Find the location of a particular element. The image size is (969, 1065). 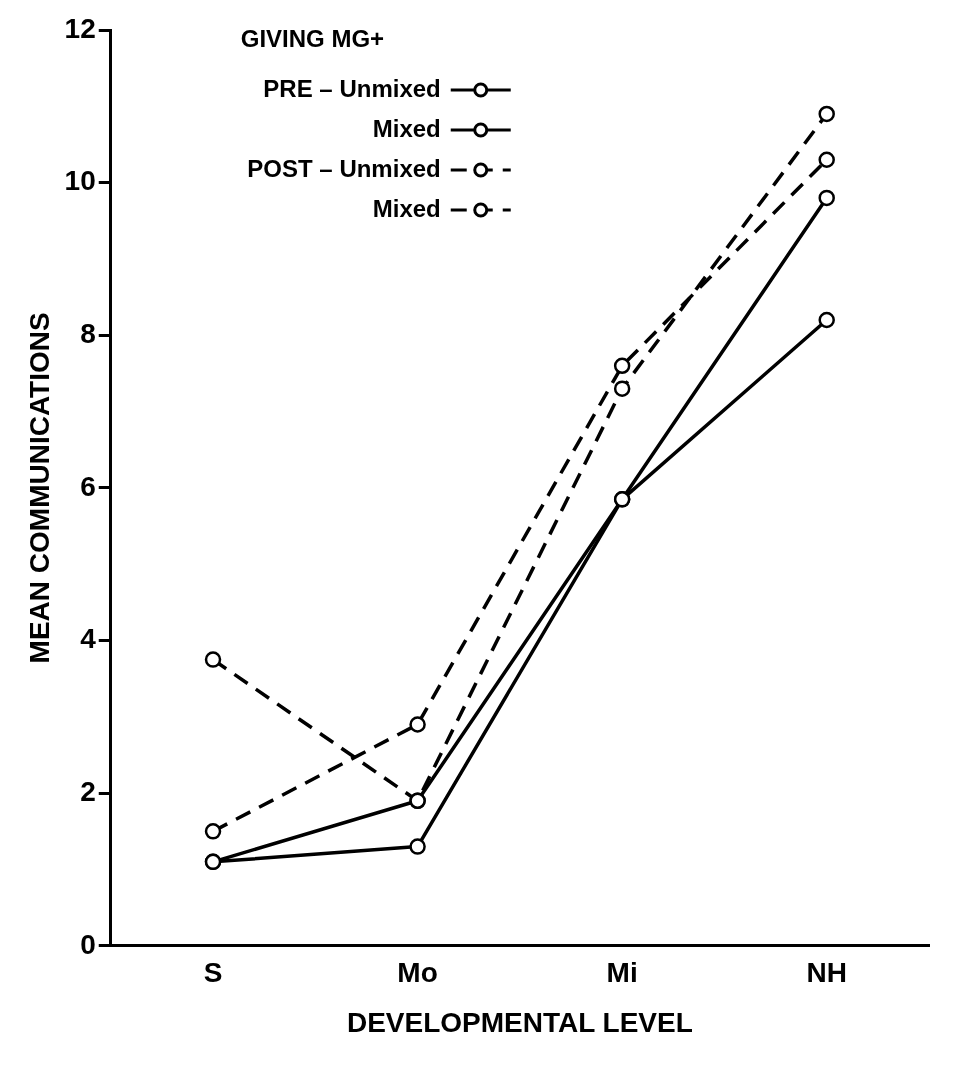

legend-label: PRE – Unmixed is located at coordinates (352, 88).